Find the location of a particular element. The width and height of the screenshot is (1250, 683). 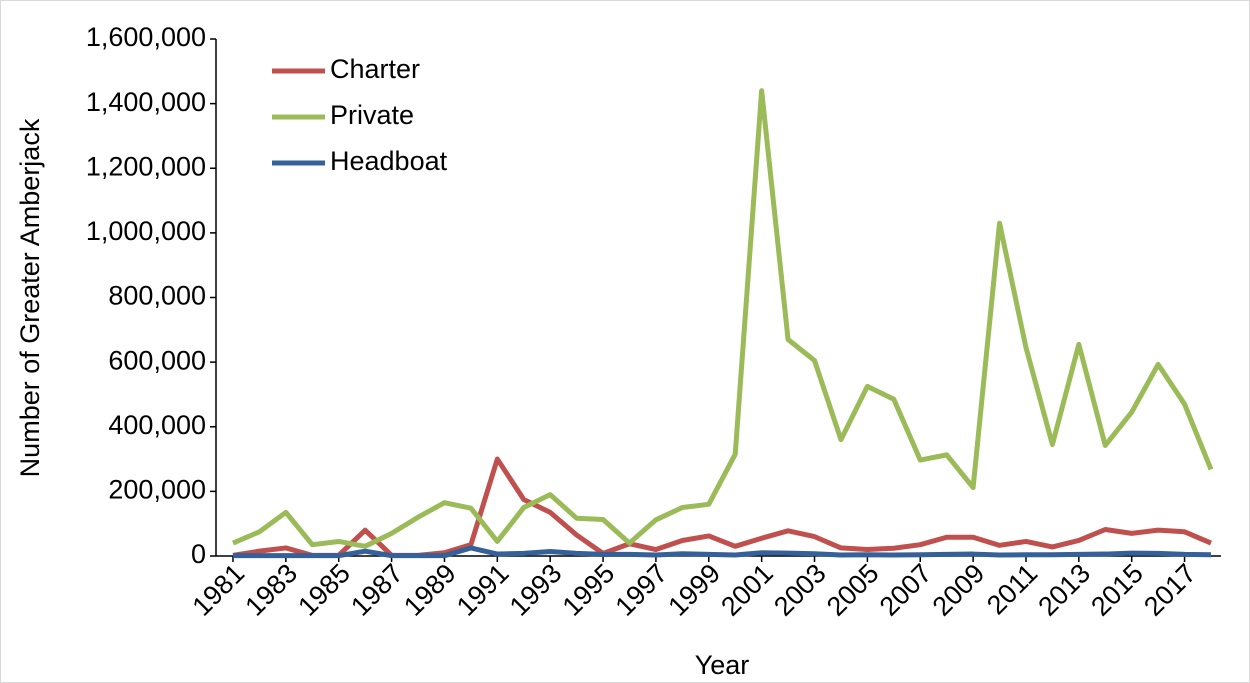

y-tick-label: 800,000 is located at coordinates (157, 296).